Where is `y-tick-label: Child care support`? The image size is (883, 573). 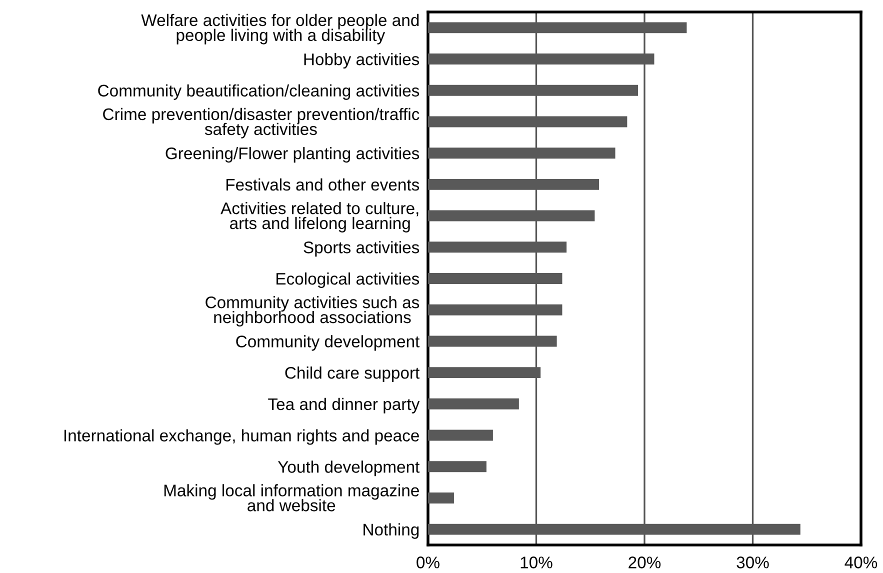
y-tick-label: Child care support is located at coordinates (352, 374).